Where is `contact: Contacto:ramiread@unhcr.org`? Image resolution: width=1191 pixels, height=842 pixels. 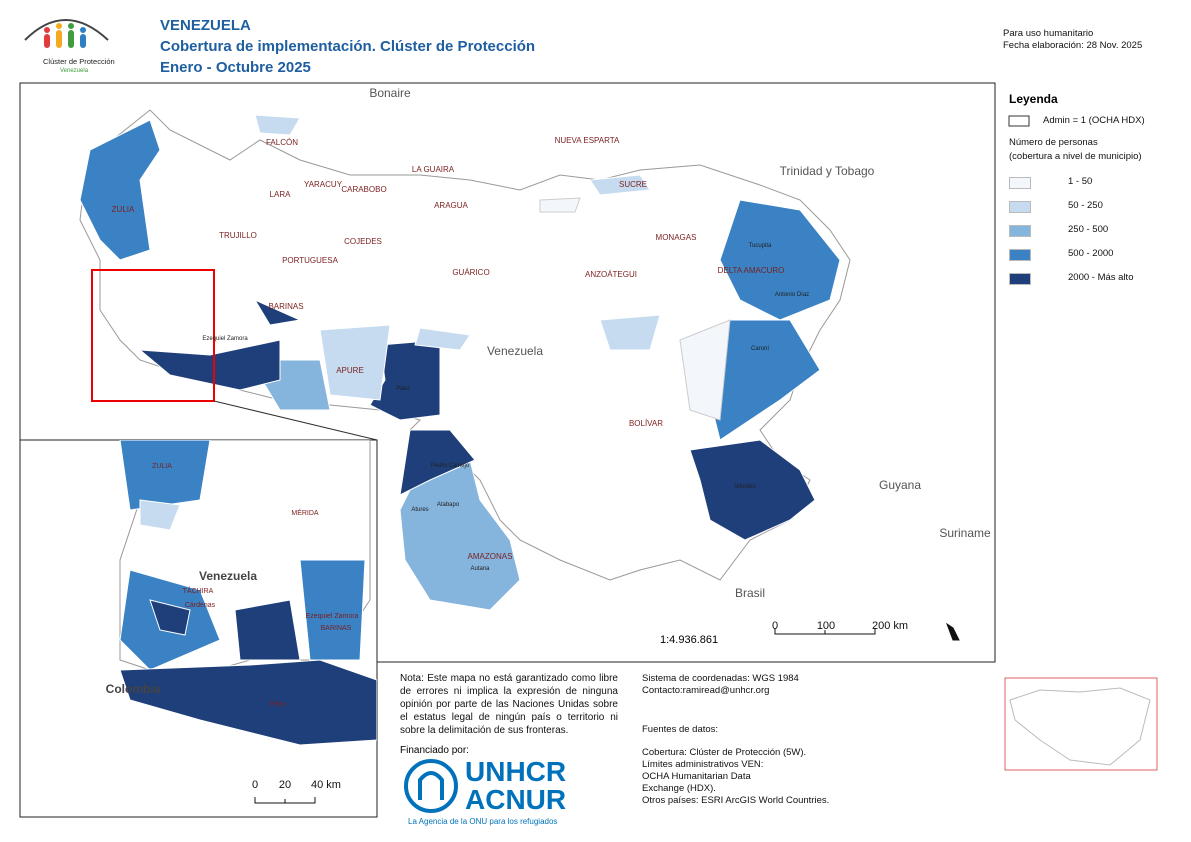
contact: Contacto:ramiread@unhcr.org is located at coordinates (706, 690).